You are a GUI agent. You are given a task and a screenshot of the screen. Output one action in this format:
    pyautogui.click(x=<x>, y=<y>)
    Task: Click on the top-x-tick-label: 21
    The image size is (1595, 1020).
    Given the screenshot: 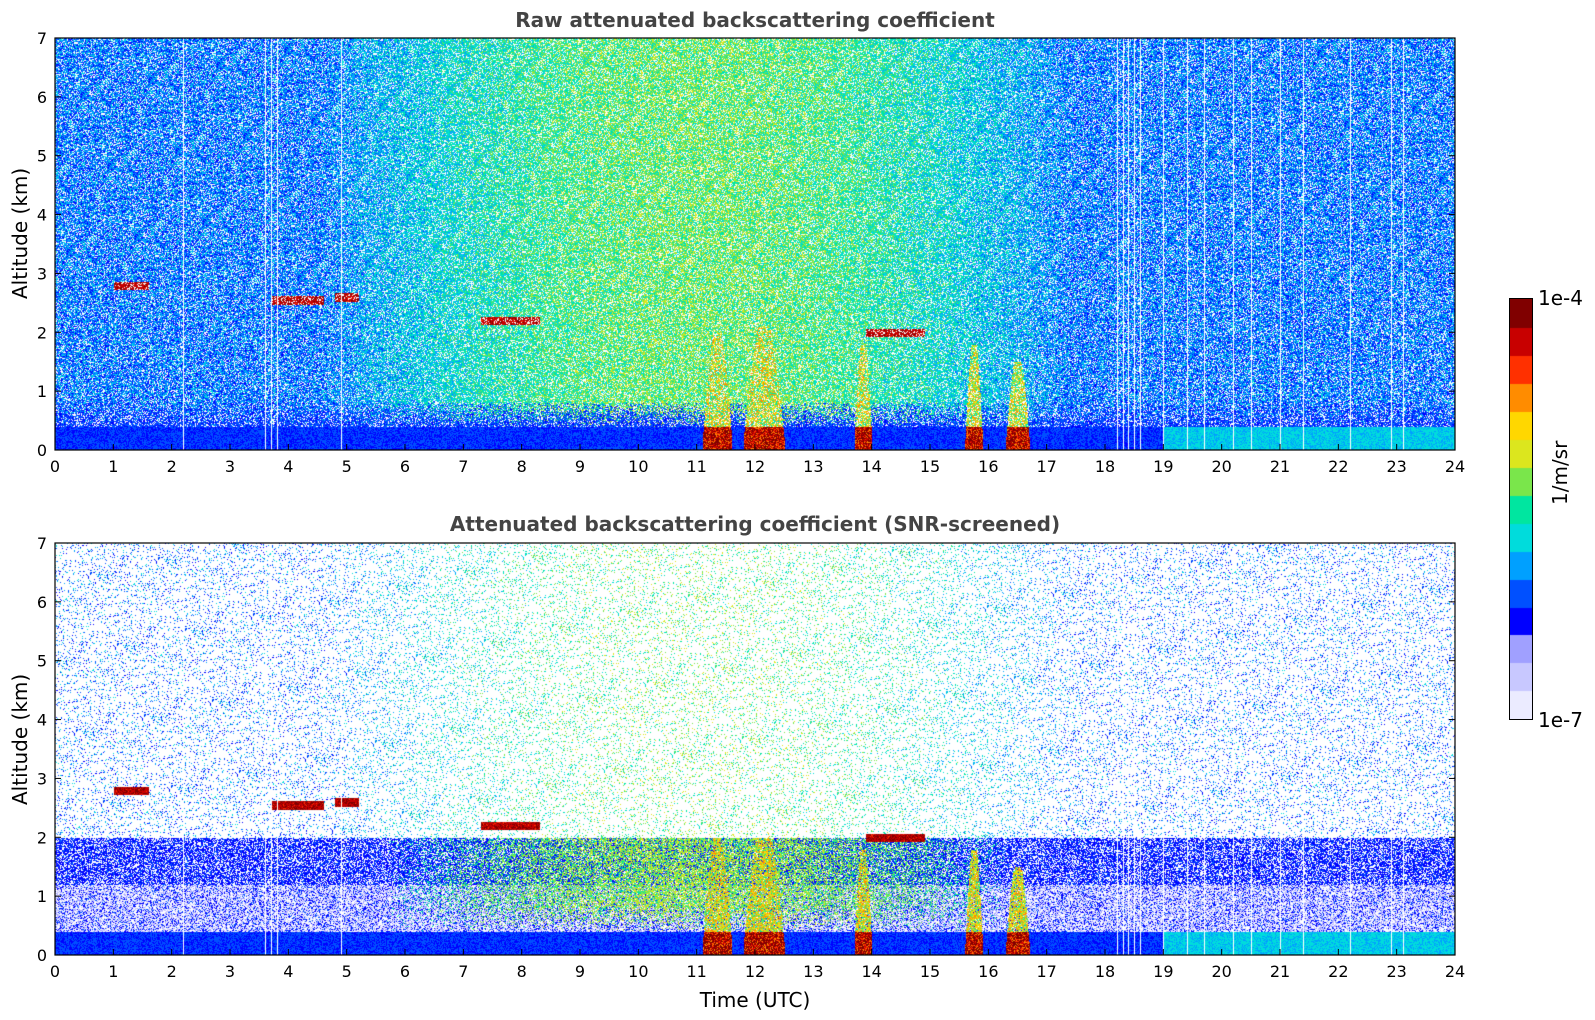 What is the action you would take?
    pyautogui.click(x=1280, y=466)
    